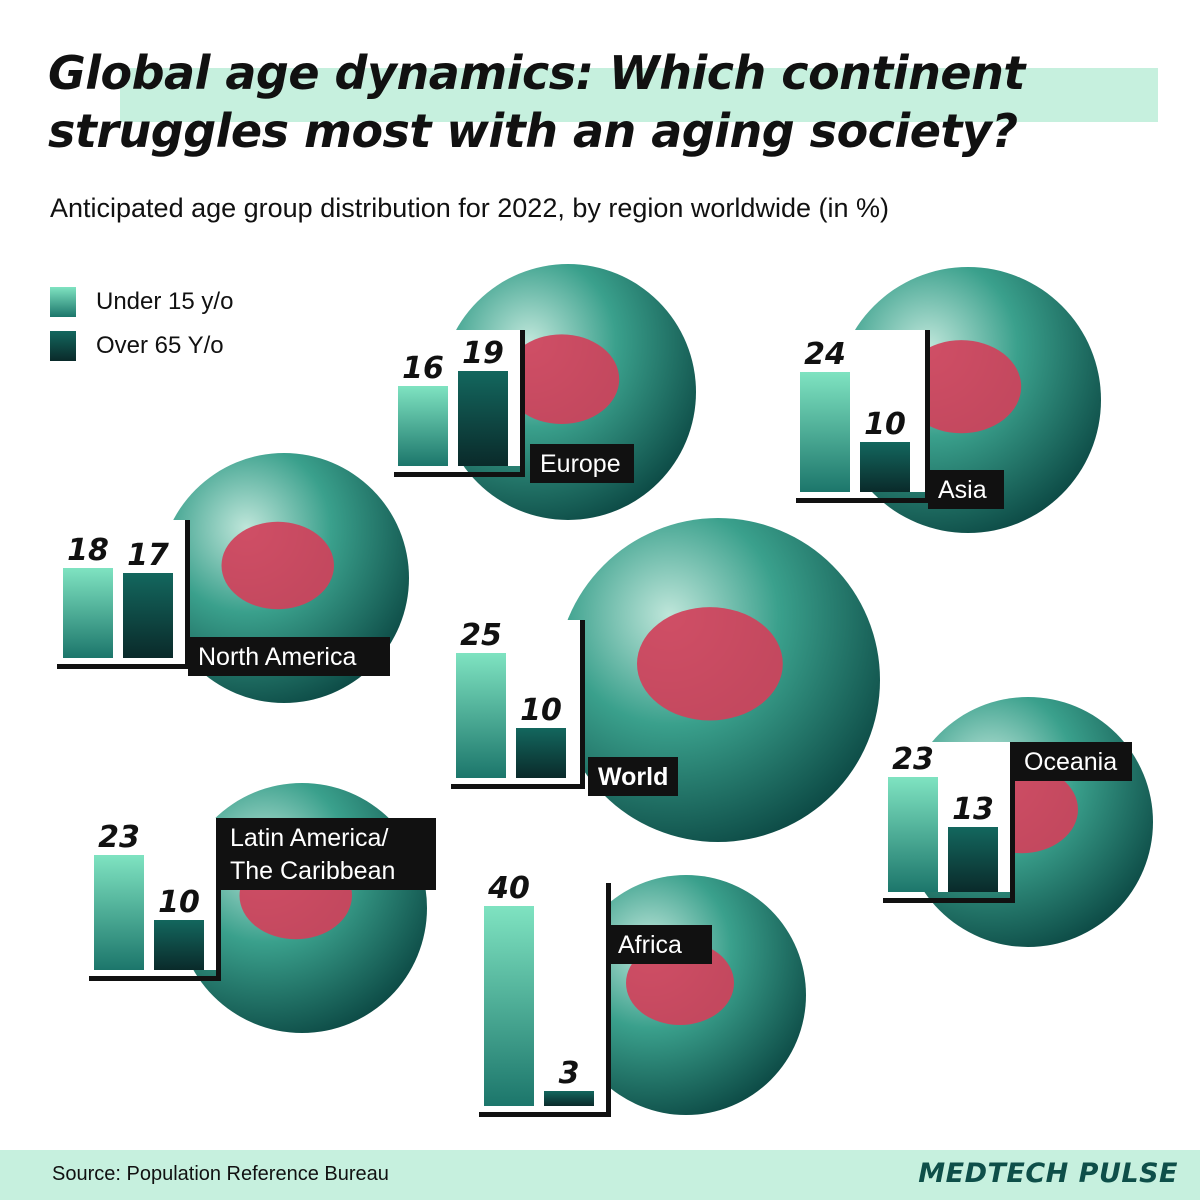  Describe the element at coordinates (423, 368) in the screenshot. I see `value-label-under15-europe: 16` at that location.